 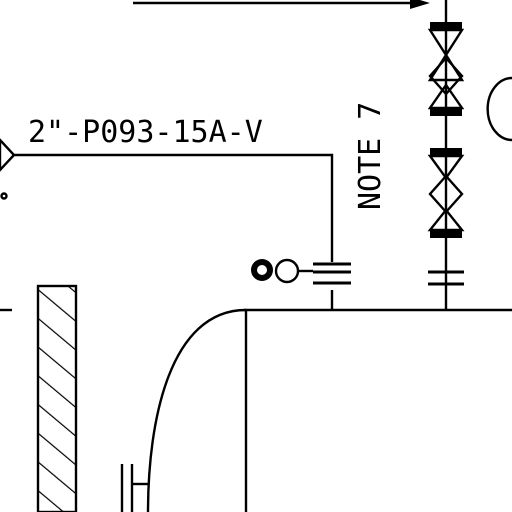 I want to click on sample-connection, so click(x=282, y=271).